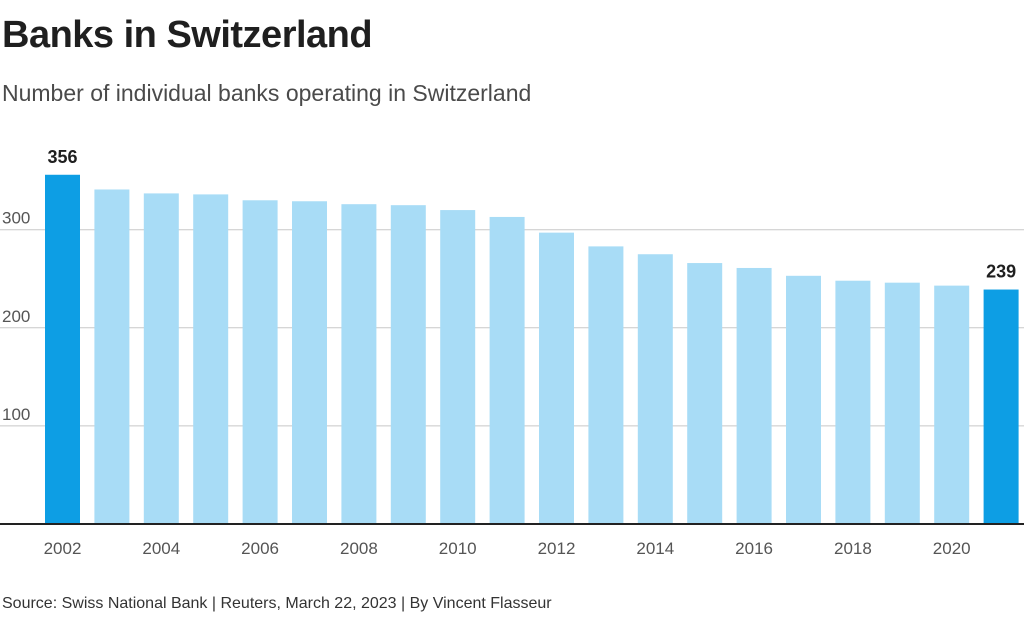 The width and height of the screenshot is (1024, 621). What do you see at coordinates (705, 393) in the screenshot?
I see `bar-2015` at bounding box center [705, 393].